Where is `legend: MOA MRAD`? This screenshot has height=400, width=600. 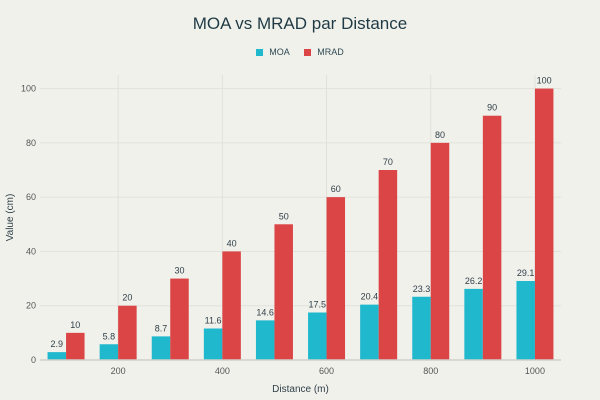 legend: MOA MRAD is located at coordinates (300, 52).